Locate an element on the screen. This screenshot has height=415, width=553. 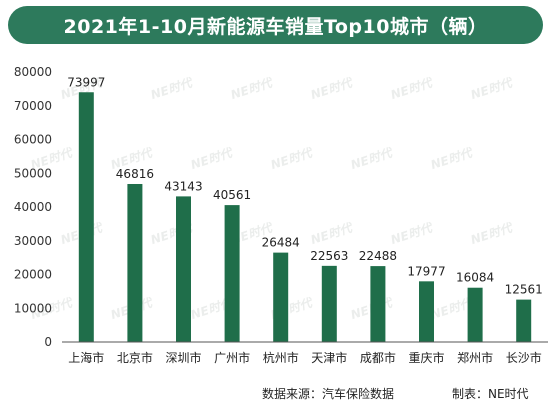
x-tick-label: 长沙市 is located at coordinates (524, 357).